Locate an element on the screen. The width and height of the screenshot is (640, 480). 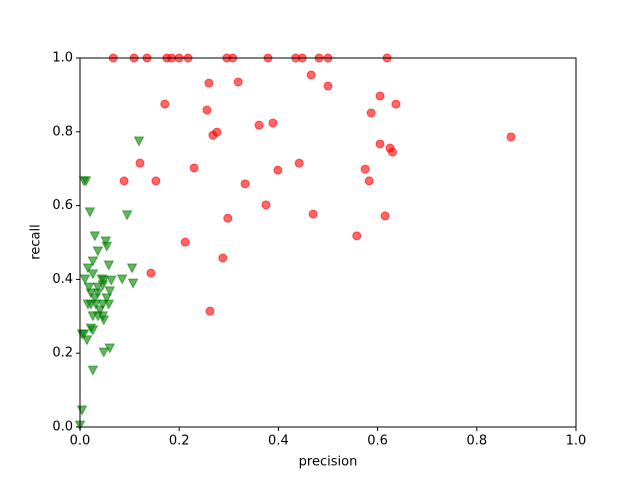
y-tick-label: 0.2 is located at coordinates (62, 353).